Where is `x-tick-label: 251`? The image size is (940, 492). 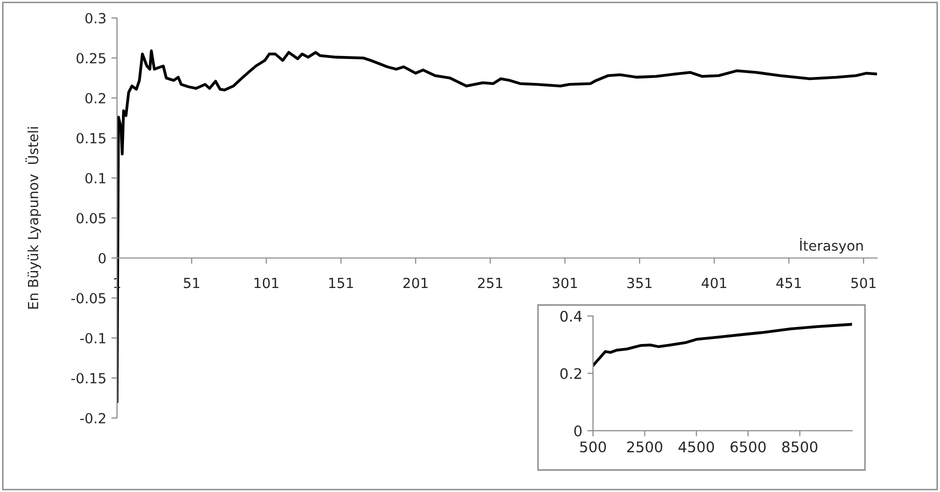
x-tick-label: 251 is located at coordinates (490, 283).